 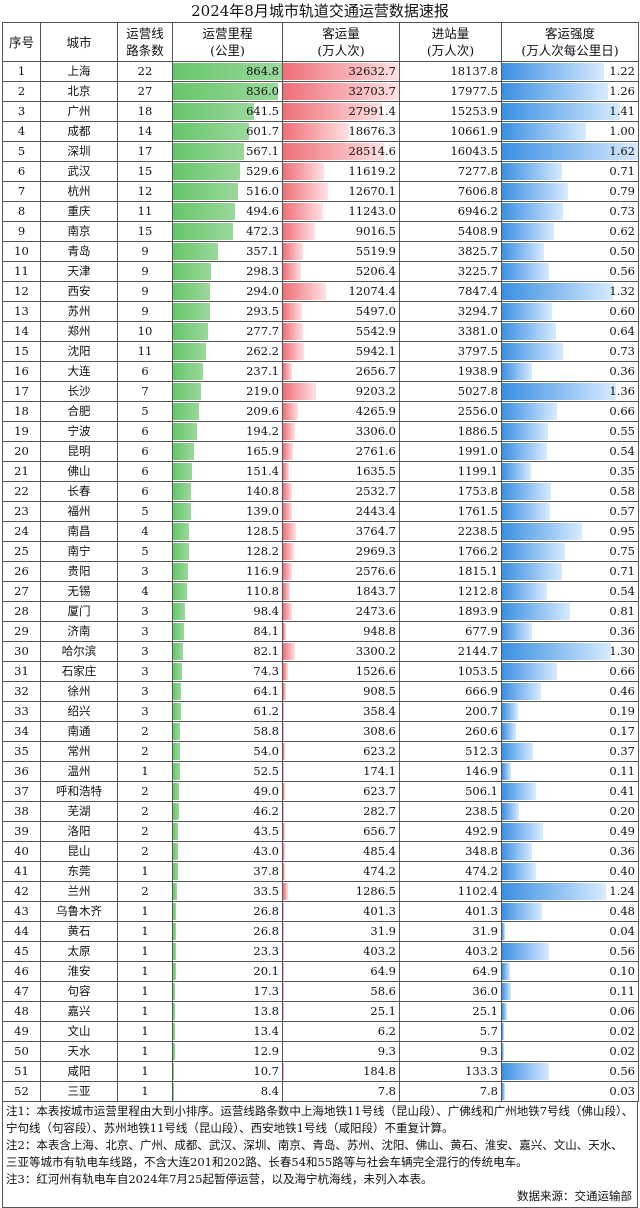 I want to click on volume-value: 2761.6, so click(x=376, y=451).